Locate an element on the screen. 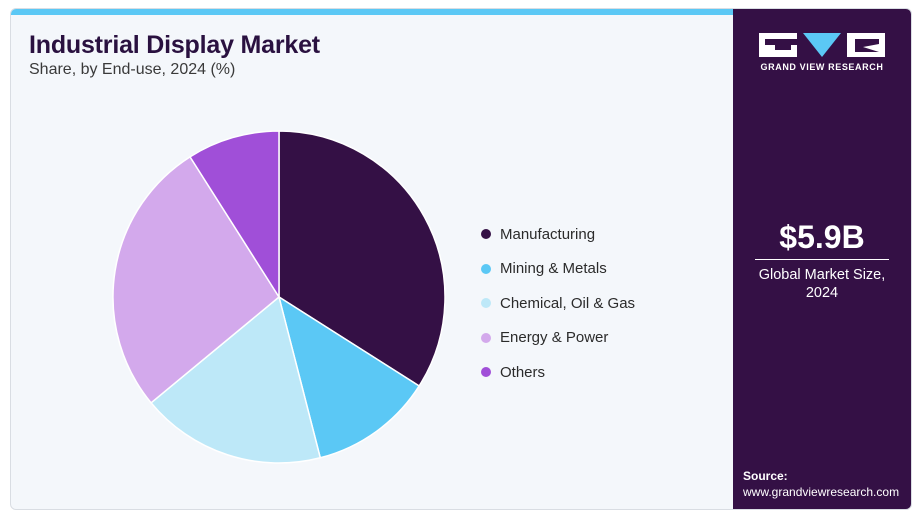 Image resolution: width=921 pixels, height=514 pixels. legend-label: Mining & Metals is located at coordinates (553, 269).